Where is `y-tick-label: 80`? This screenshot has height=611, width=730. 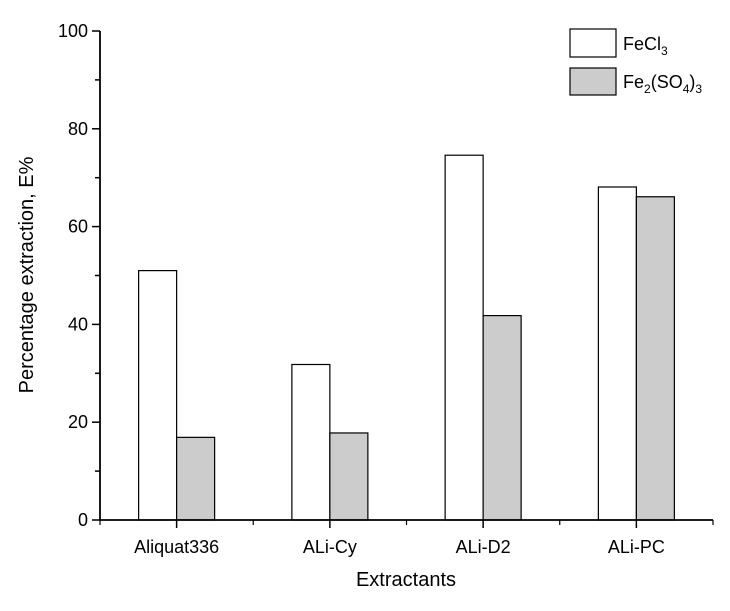
y-tick-label: 80 is located at coordinates (78, 129).